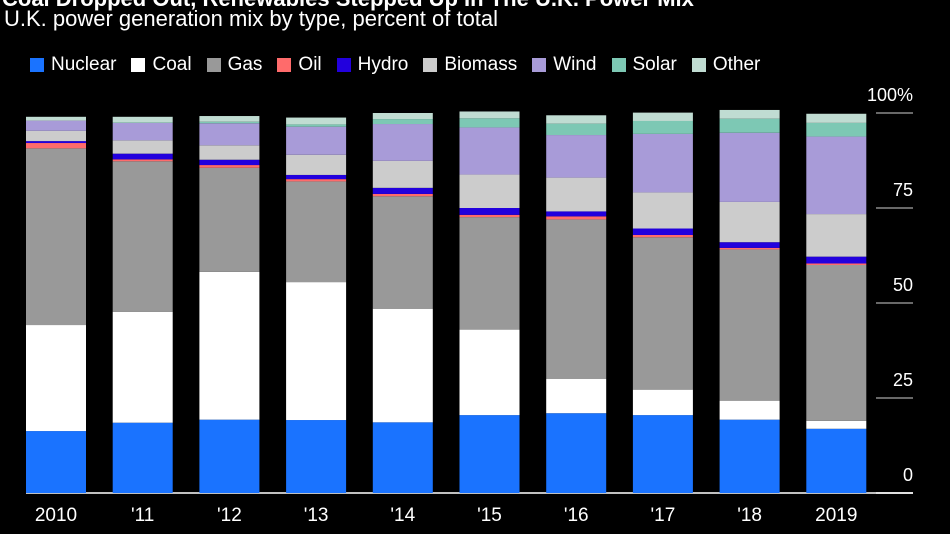  I want to click on x-tick-label: '13, so click(316, 515).